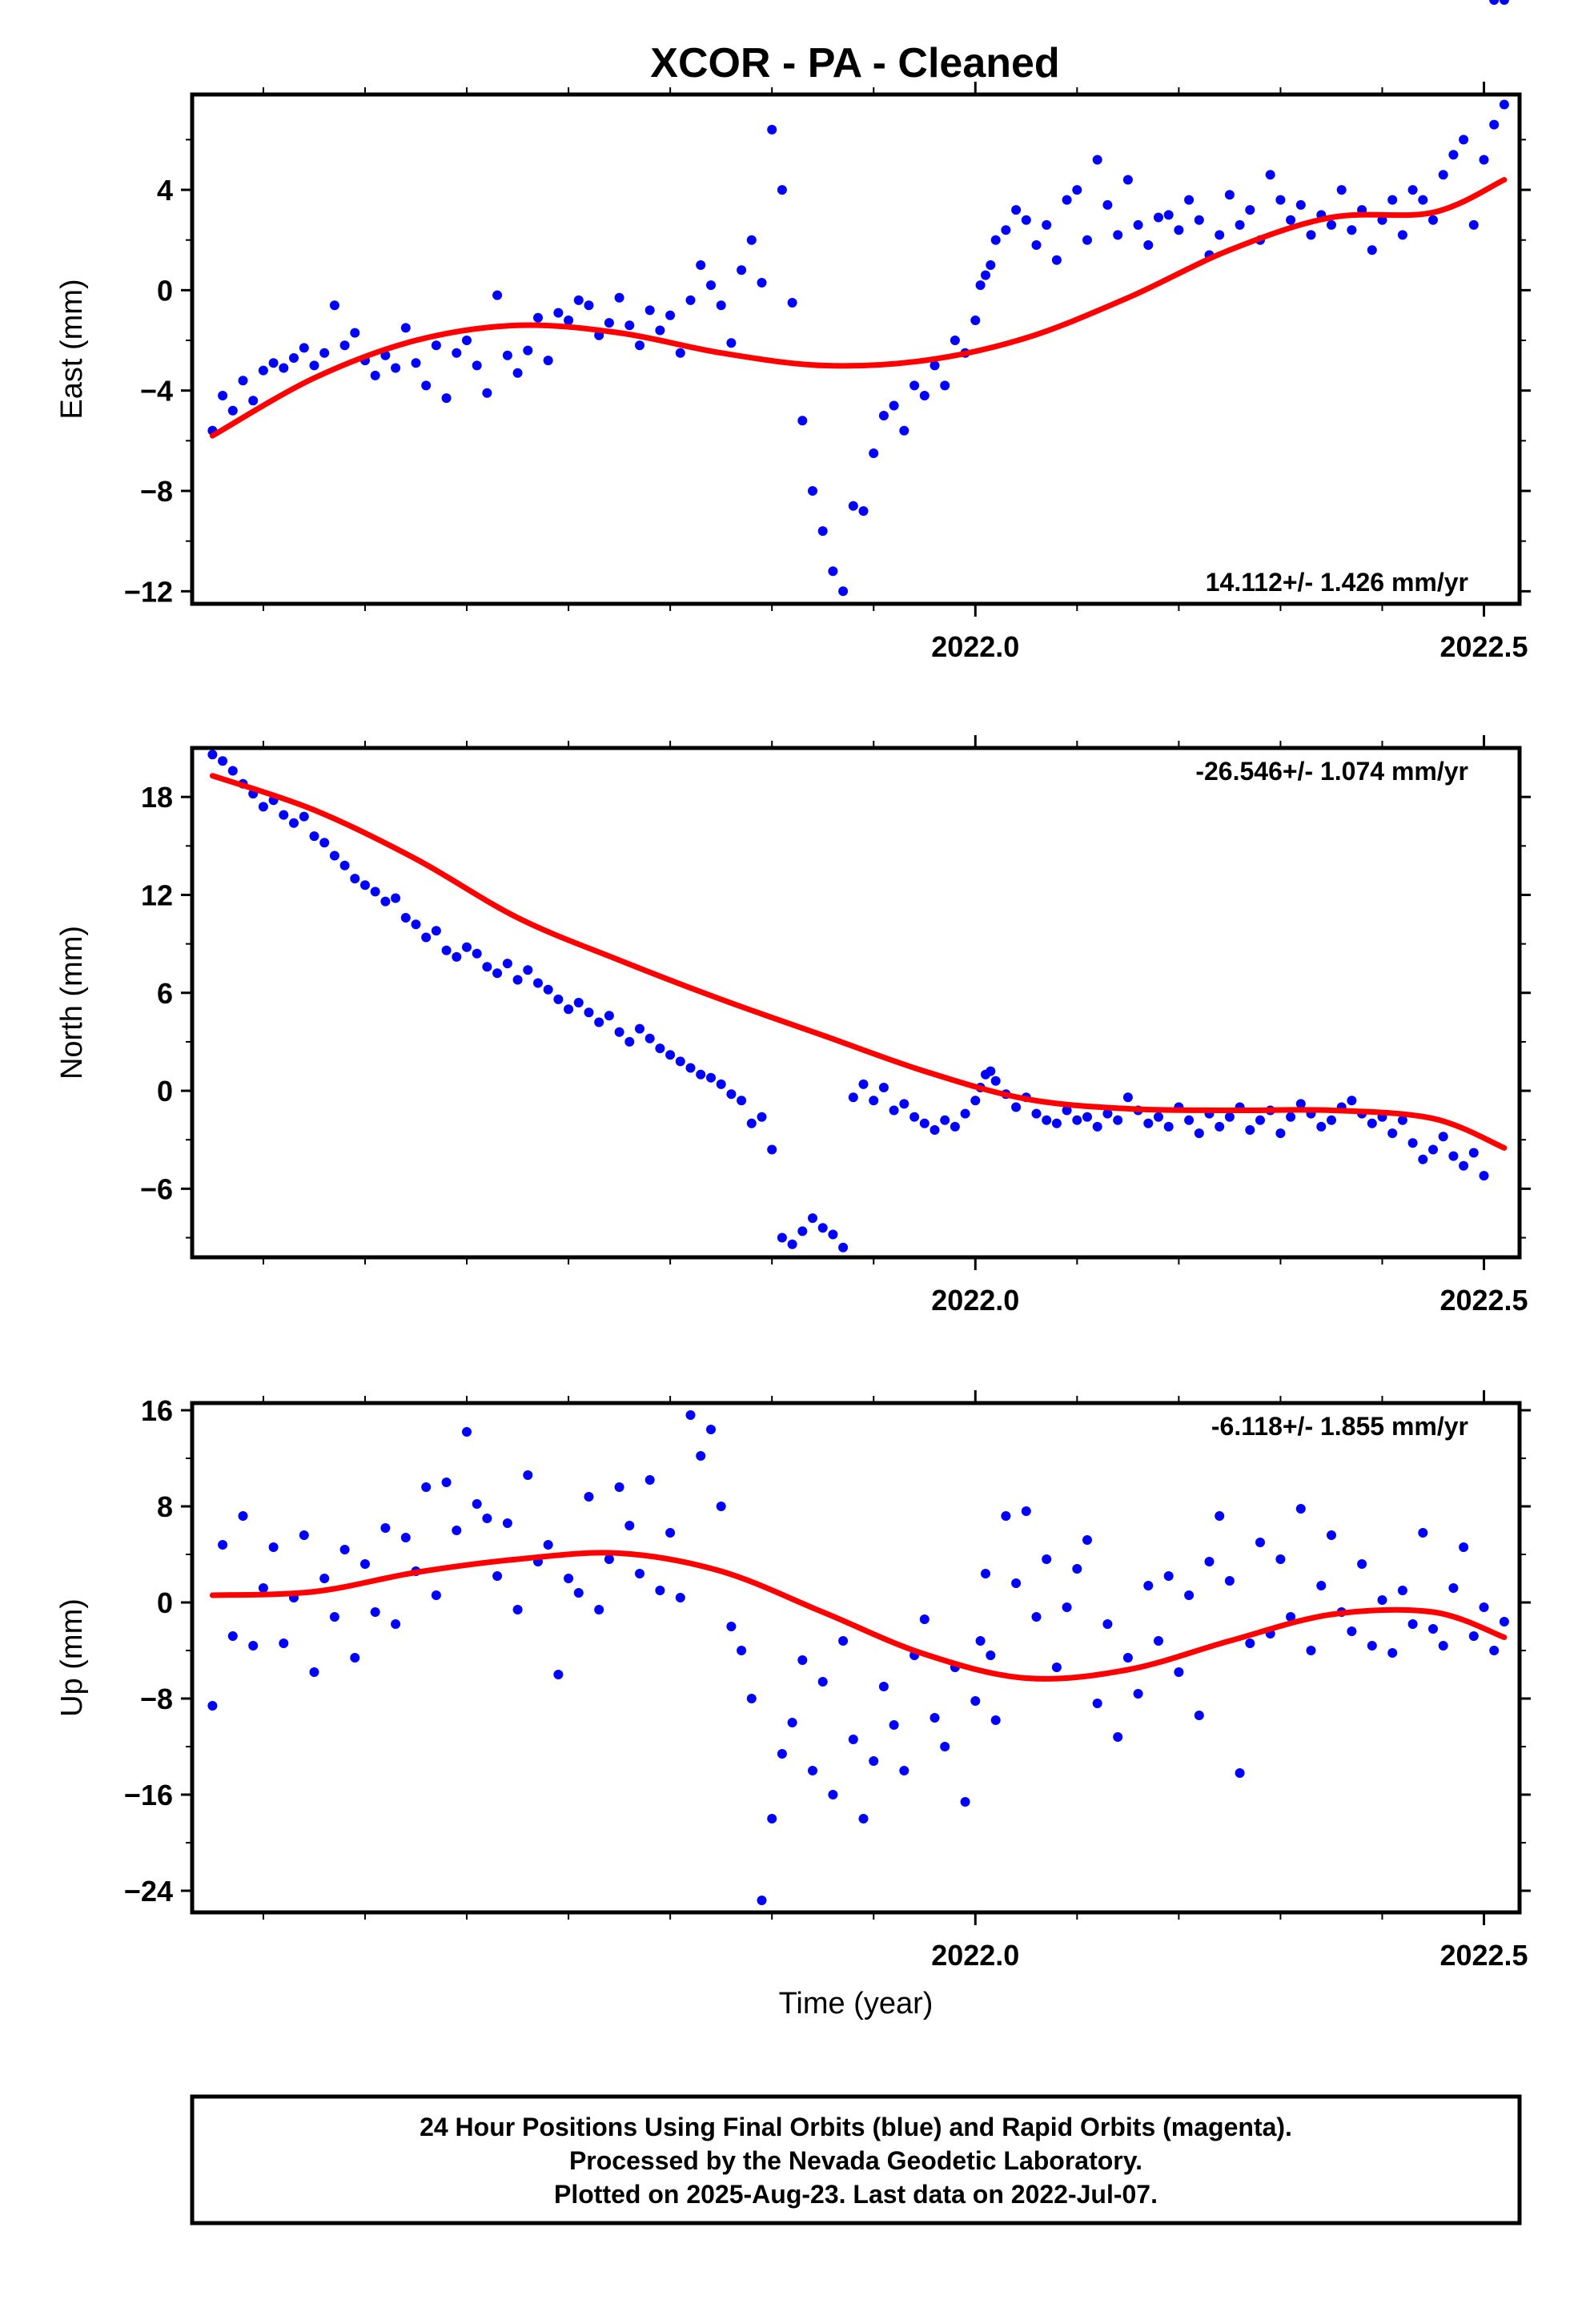 The width and height of the screenshot is (1582, 2324). Describe the element at coordinates (165, 290) in the screenshot. I see `y-tick-label: 0` at that location.